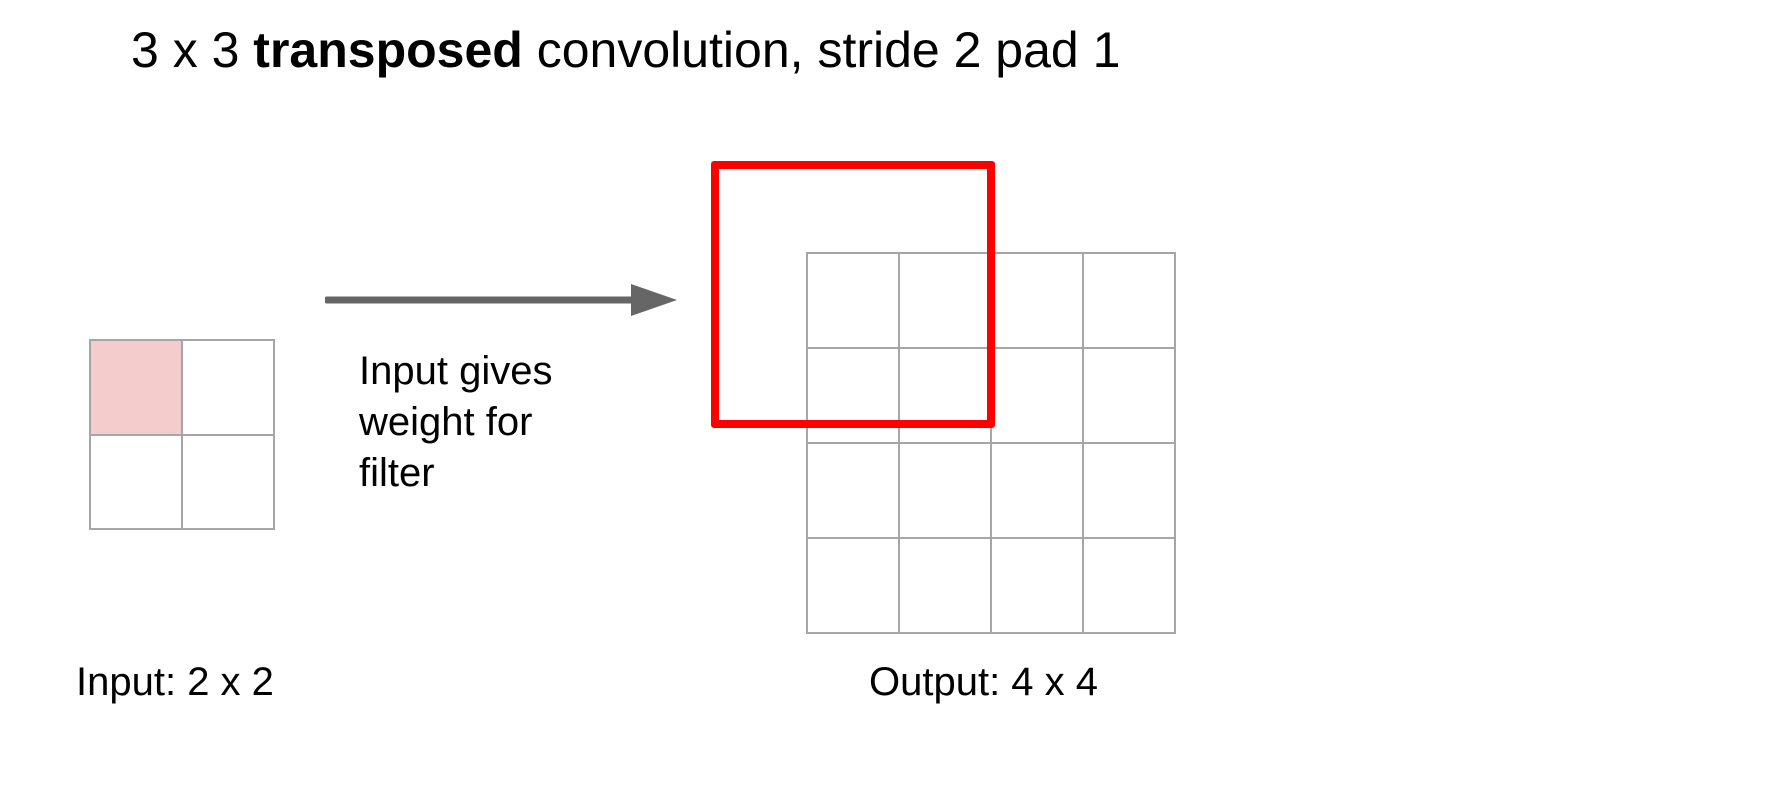 The width and height of the screenshot is (1785, 798). What do you see at coordinates (137, 388) in the screenshot?
I see `input-cell-highlighted` at bounding box center [137, 388].